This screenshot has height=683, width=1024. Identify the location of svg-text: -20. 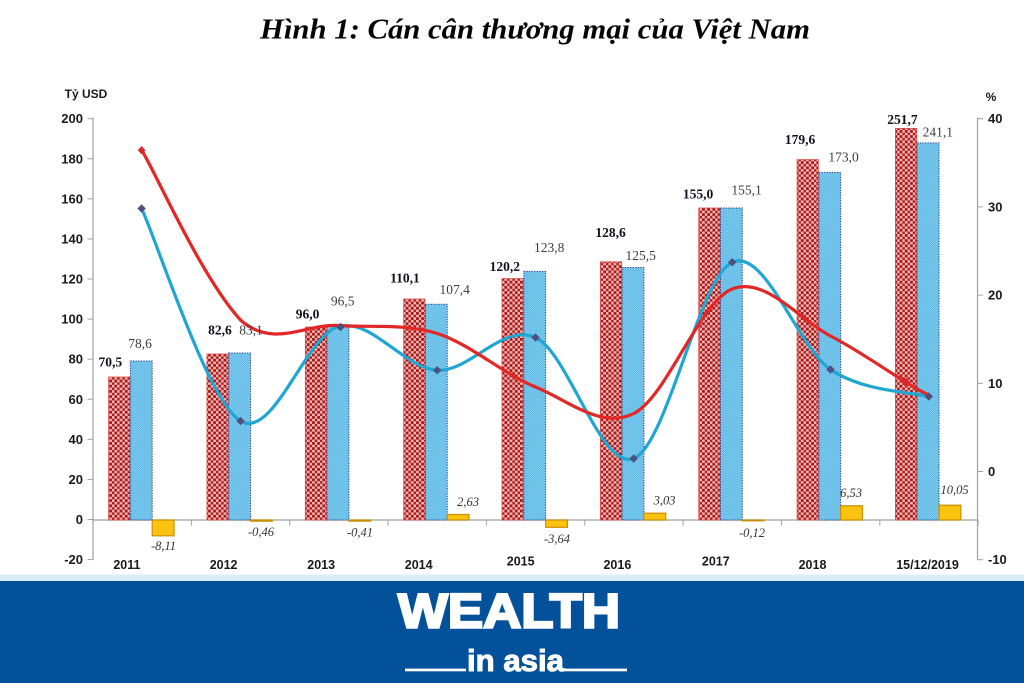
(73, 559).